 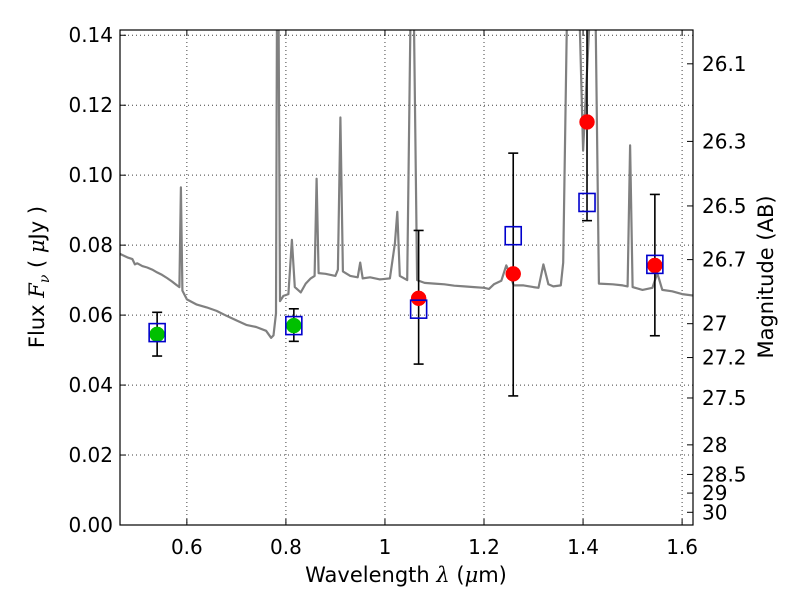 What do you see at coordinates (724, 474) in the screenshot?
I see `mag-tick-label-8: 28.5` at bounding box center [724, 474].